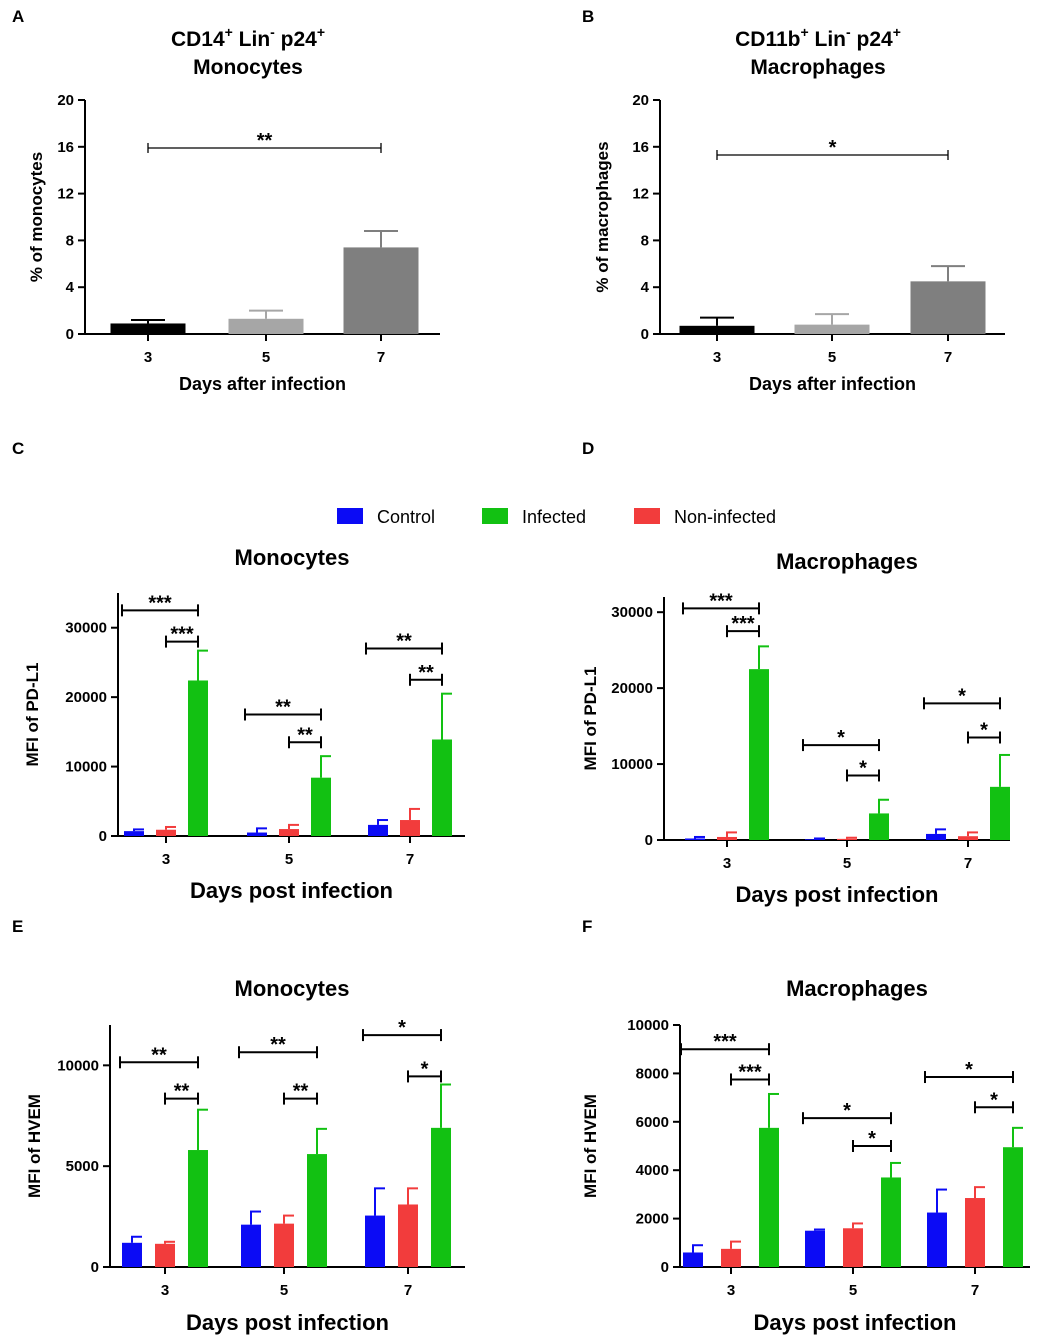 Image resolution: width=1045 pixels, height=1339 pixels. Describe the element at coordinates (640, 147) in the screenshot. I see `y-tick-label: 16` at that location.